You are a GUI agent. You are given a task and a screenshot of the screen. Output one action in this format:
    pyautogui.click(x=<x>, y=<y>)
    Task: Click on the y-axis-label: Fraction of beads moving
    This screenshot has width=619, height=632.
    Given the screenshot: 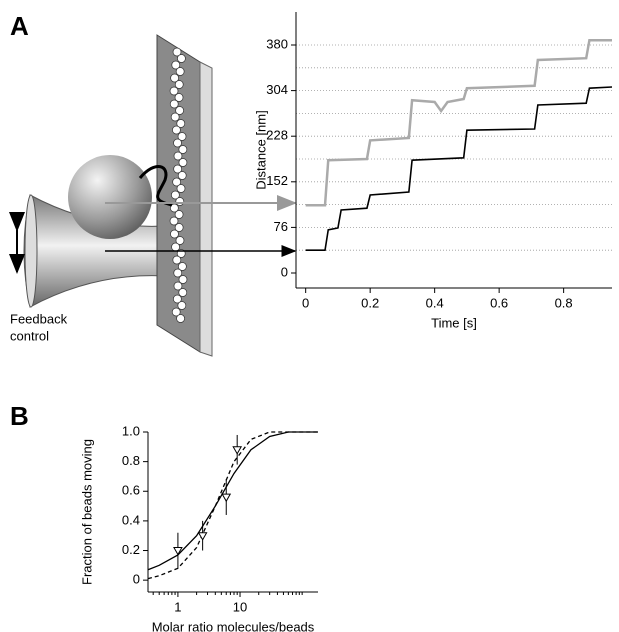 What is the action you would take?
    pyautogui.click(x=86, y=512)
    